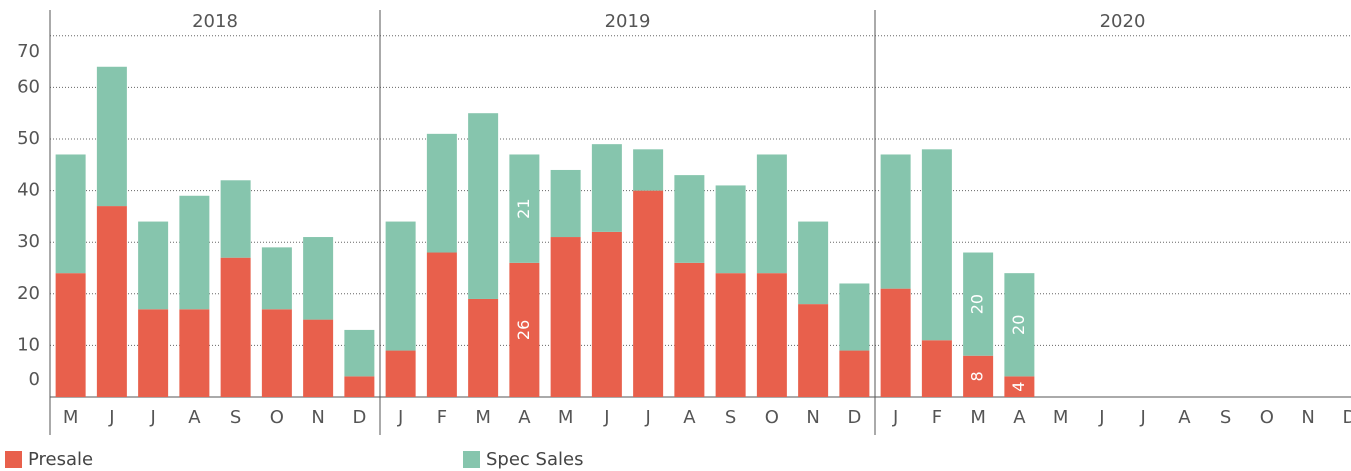  I want to click on panel-title: 2019, so click(628, 21).